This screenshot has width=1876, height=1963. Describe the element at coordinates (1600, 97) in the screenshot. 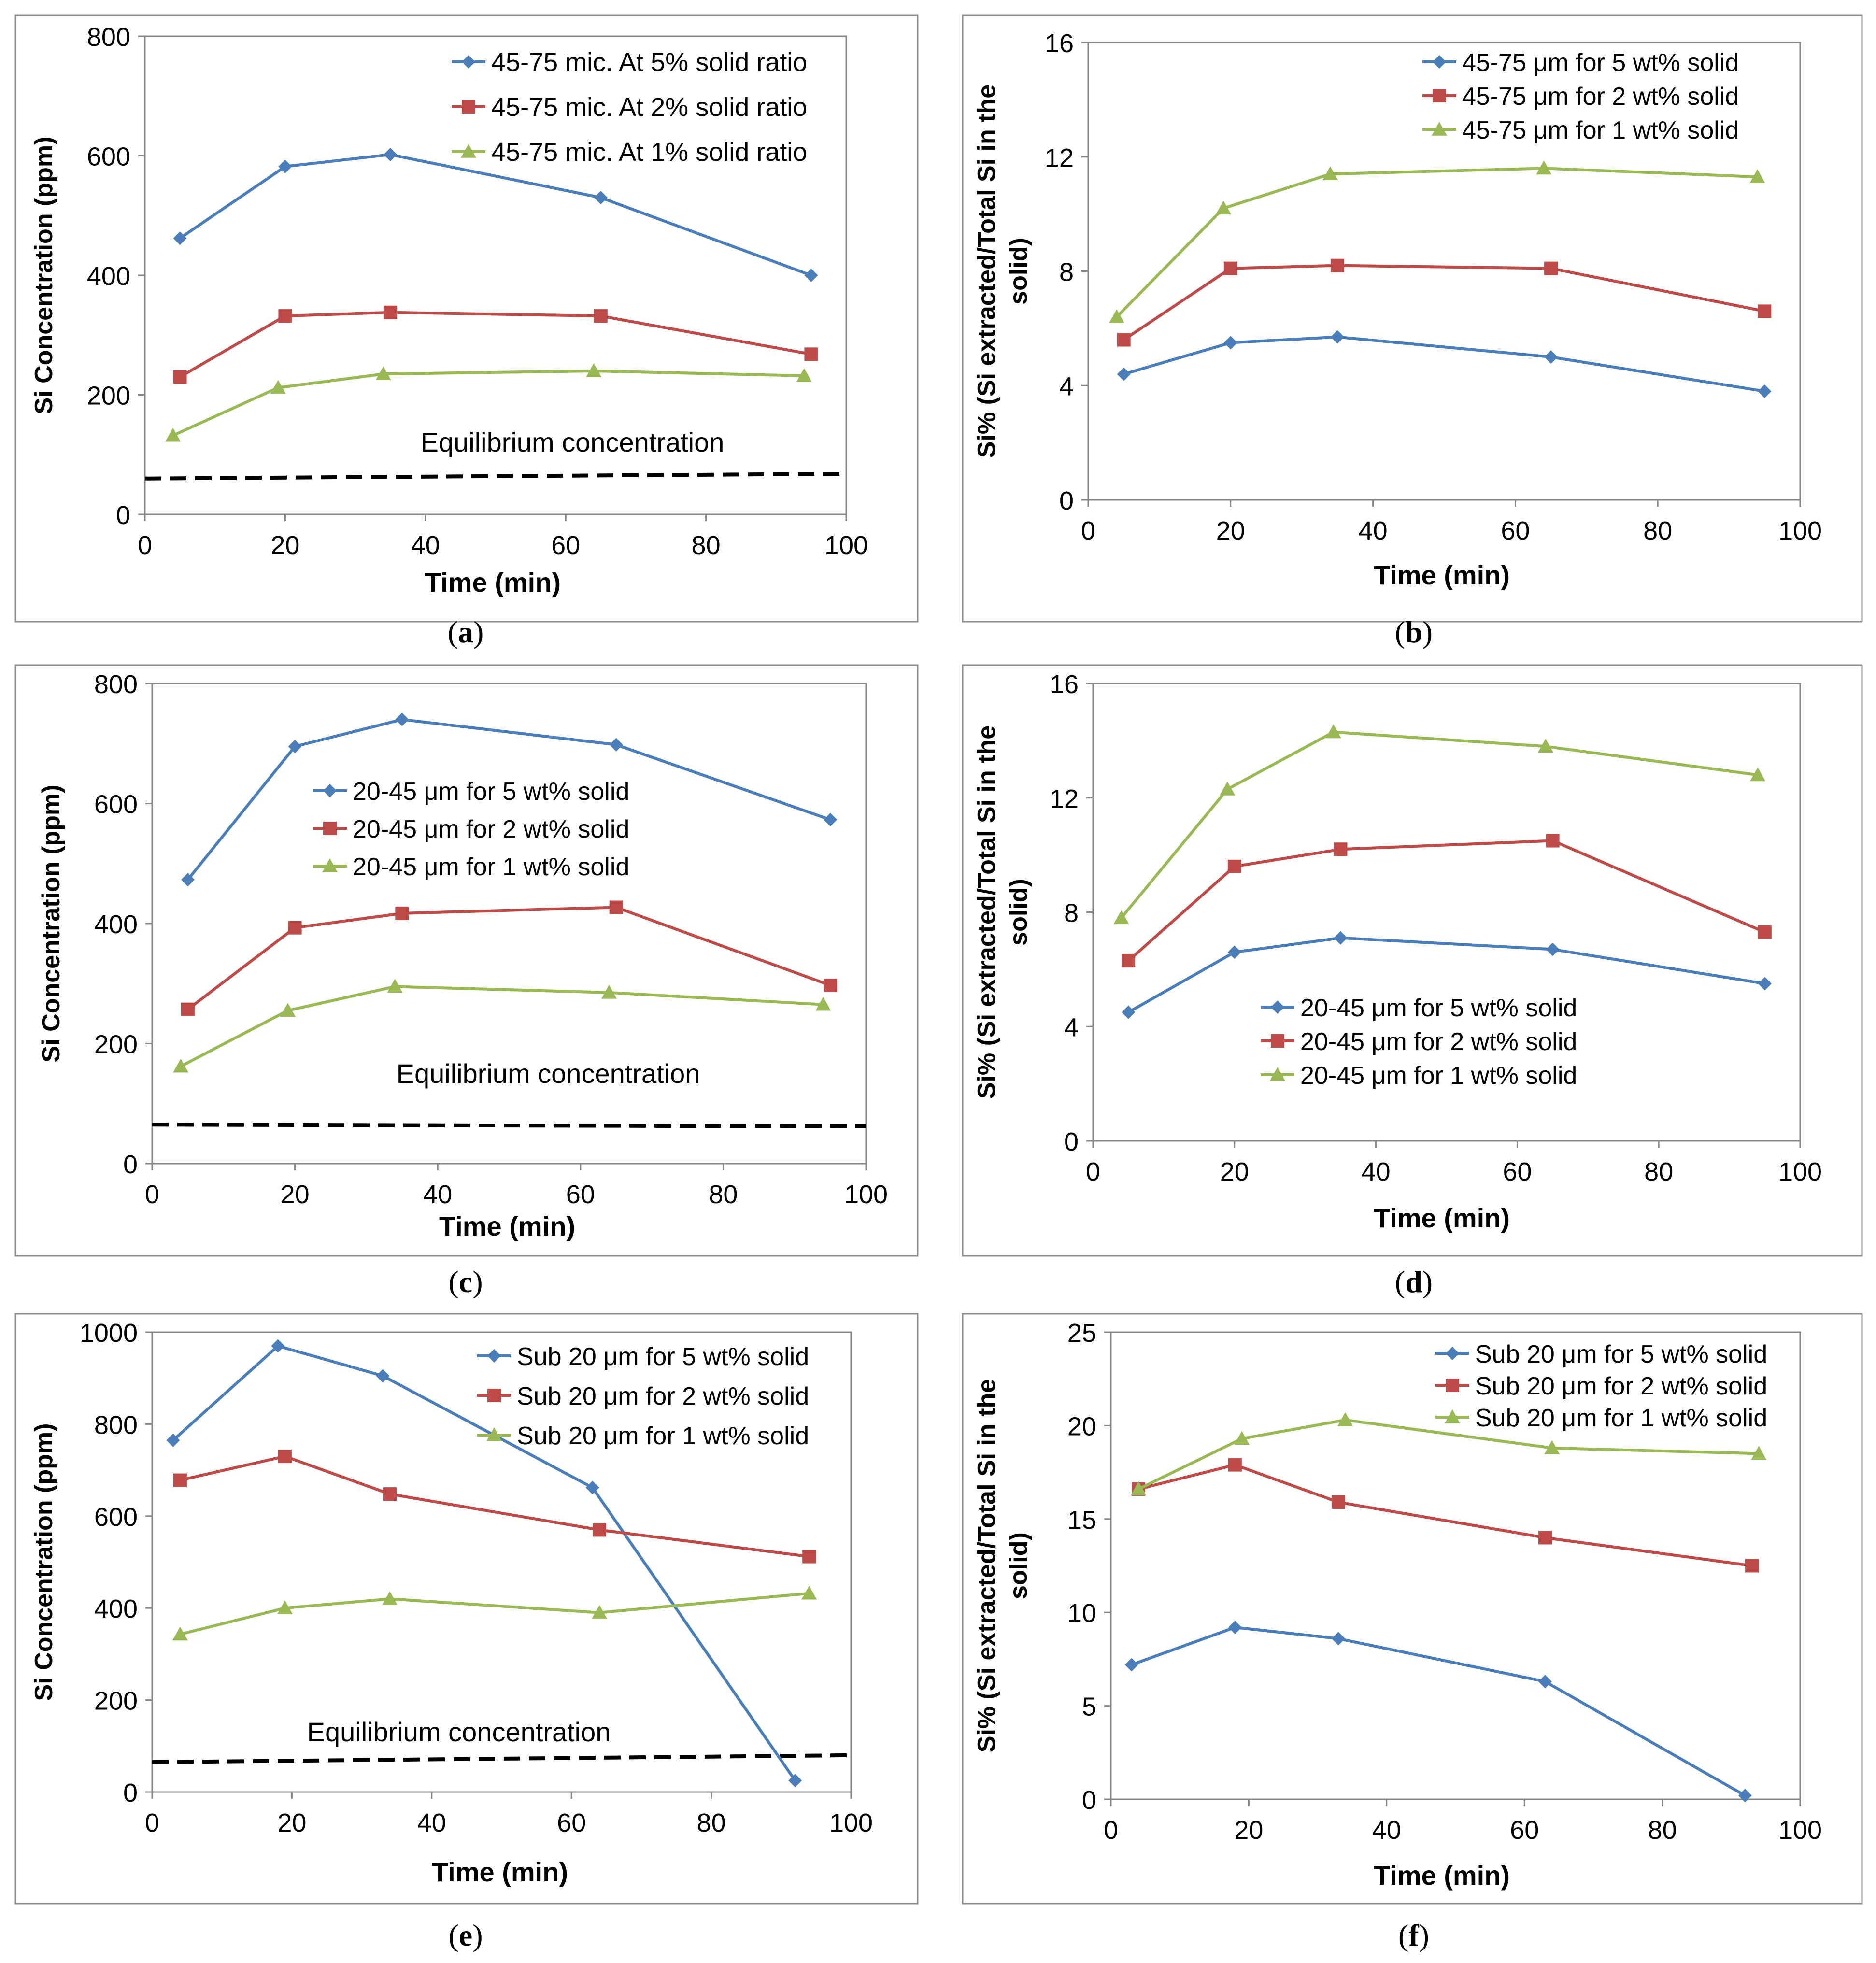

I see `legend-label: 45-75 μm for 2 wt% solid` at that location.